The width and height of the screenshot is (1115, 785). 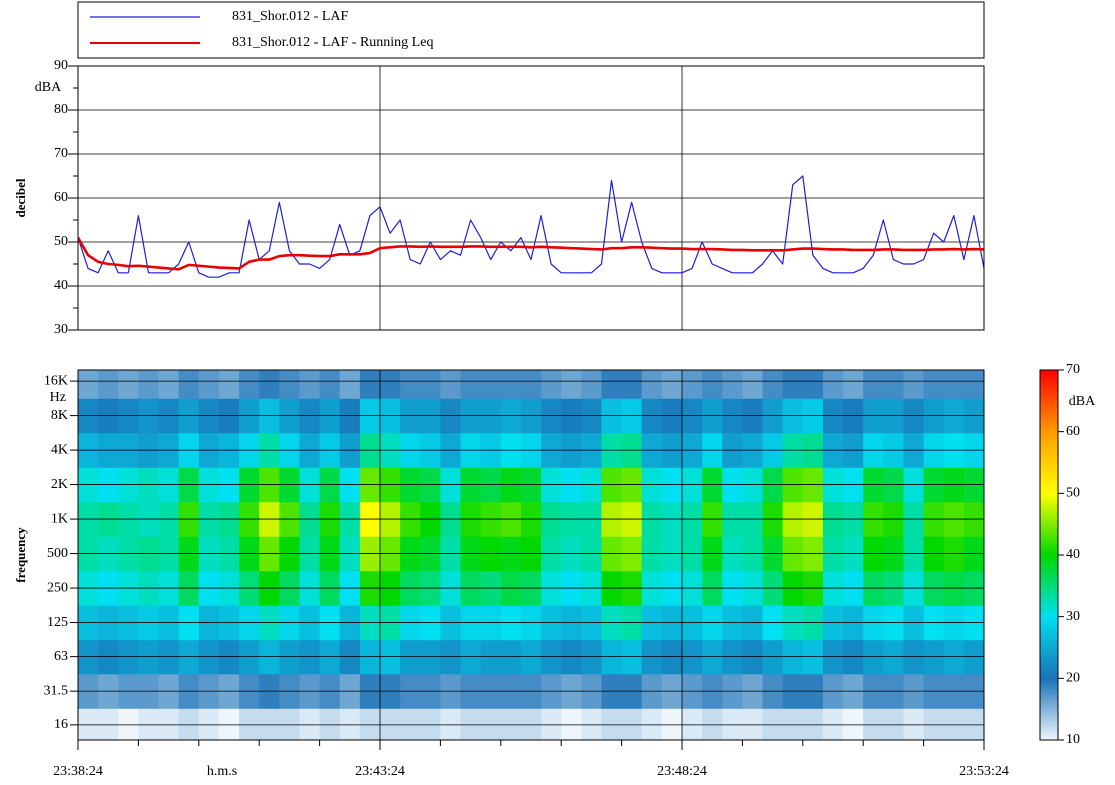 I want to click on y-unit: Hz, so click(x=58, y=397).